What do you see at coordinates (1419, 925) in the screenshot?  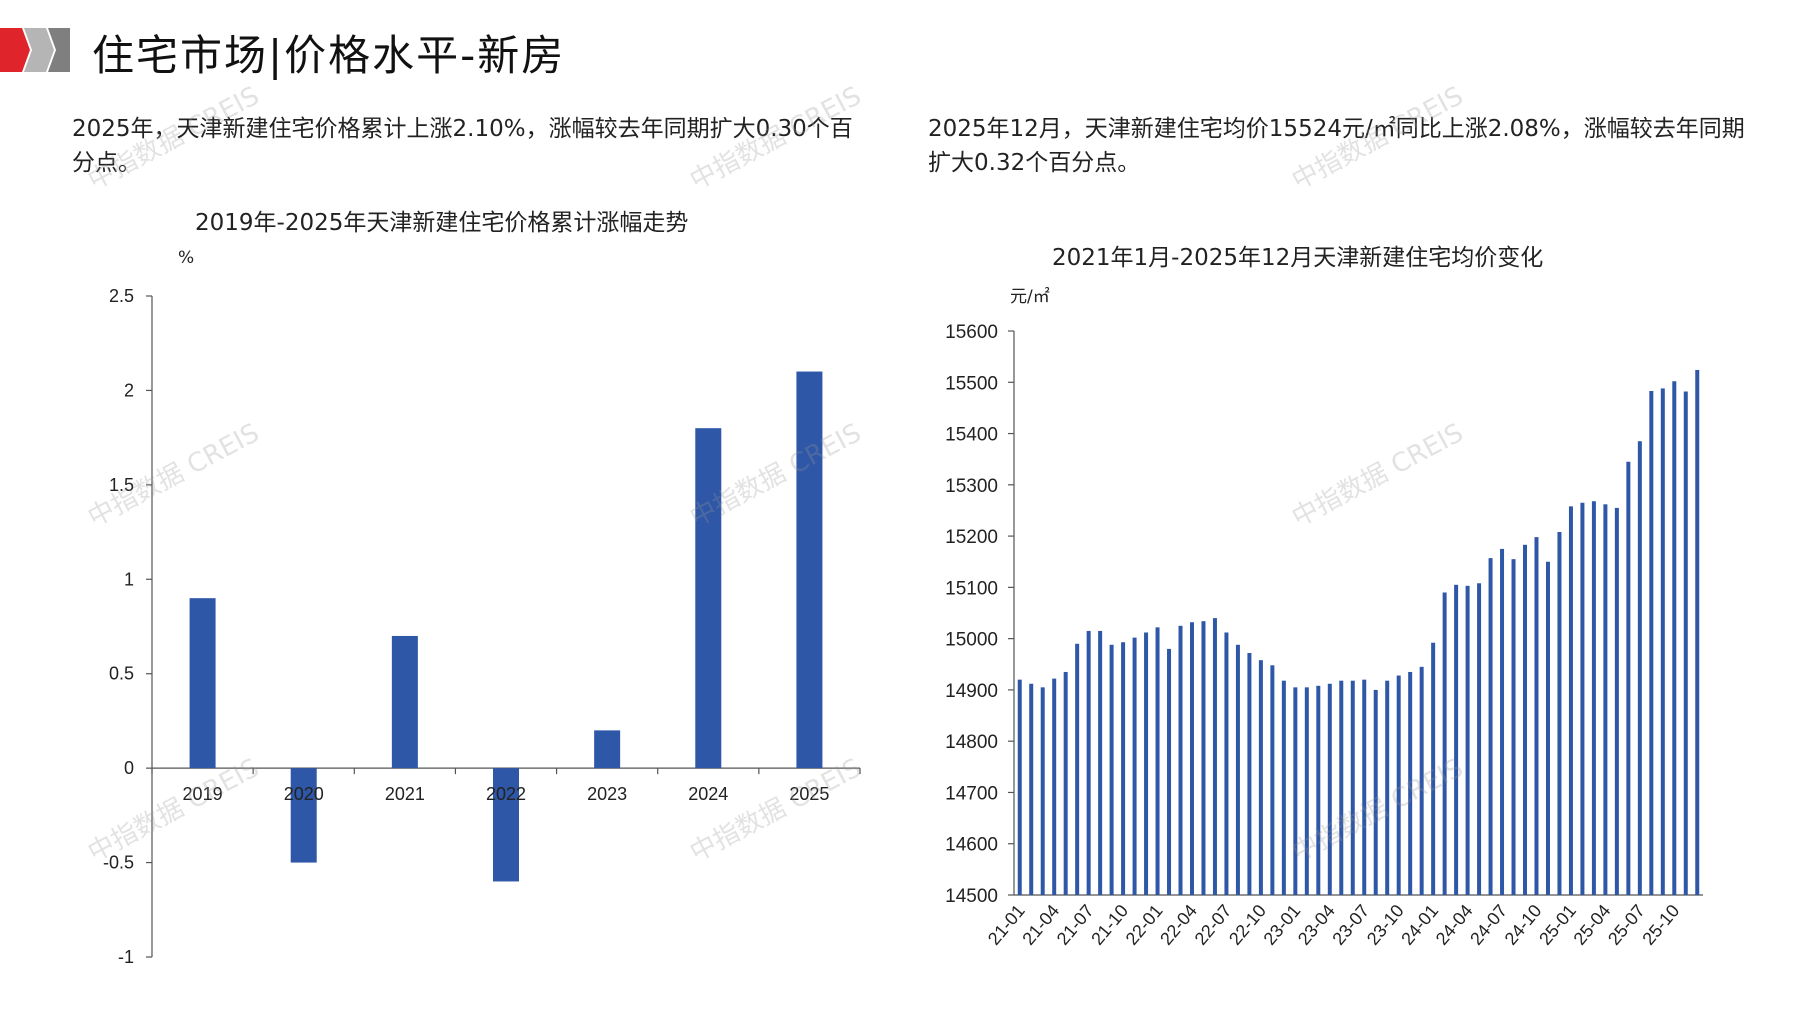 I see `right-x-tick-label: 24-01` at bounding box center [1419, 925].